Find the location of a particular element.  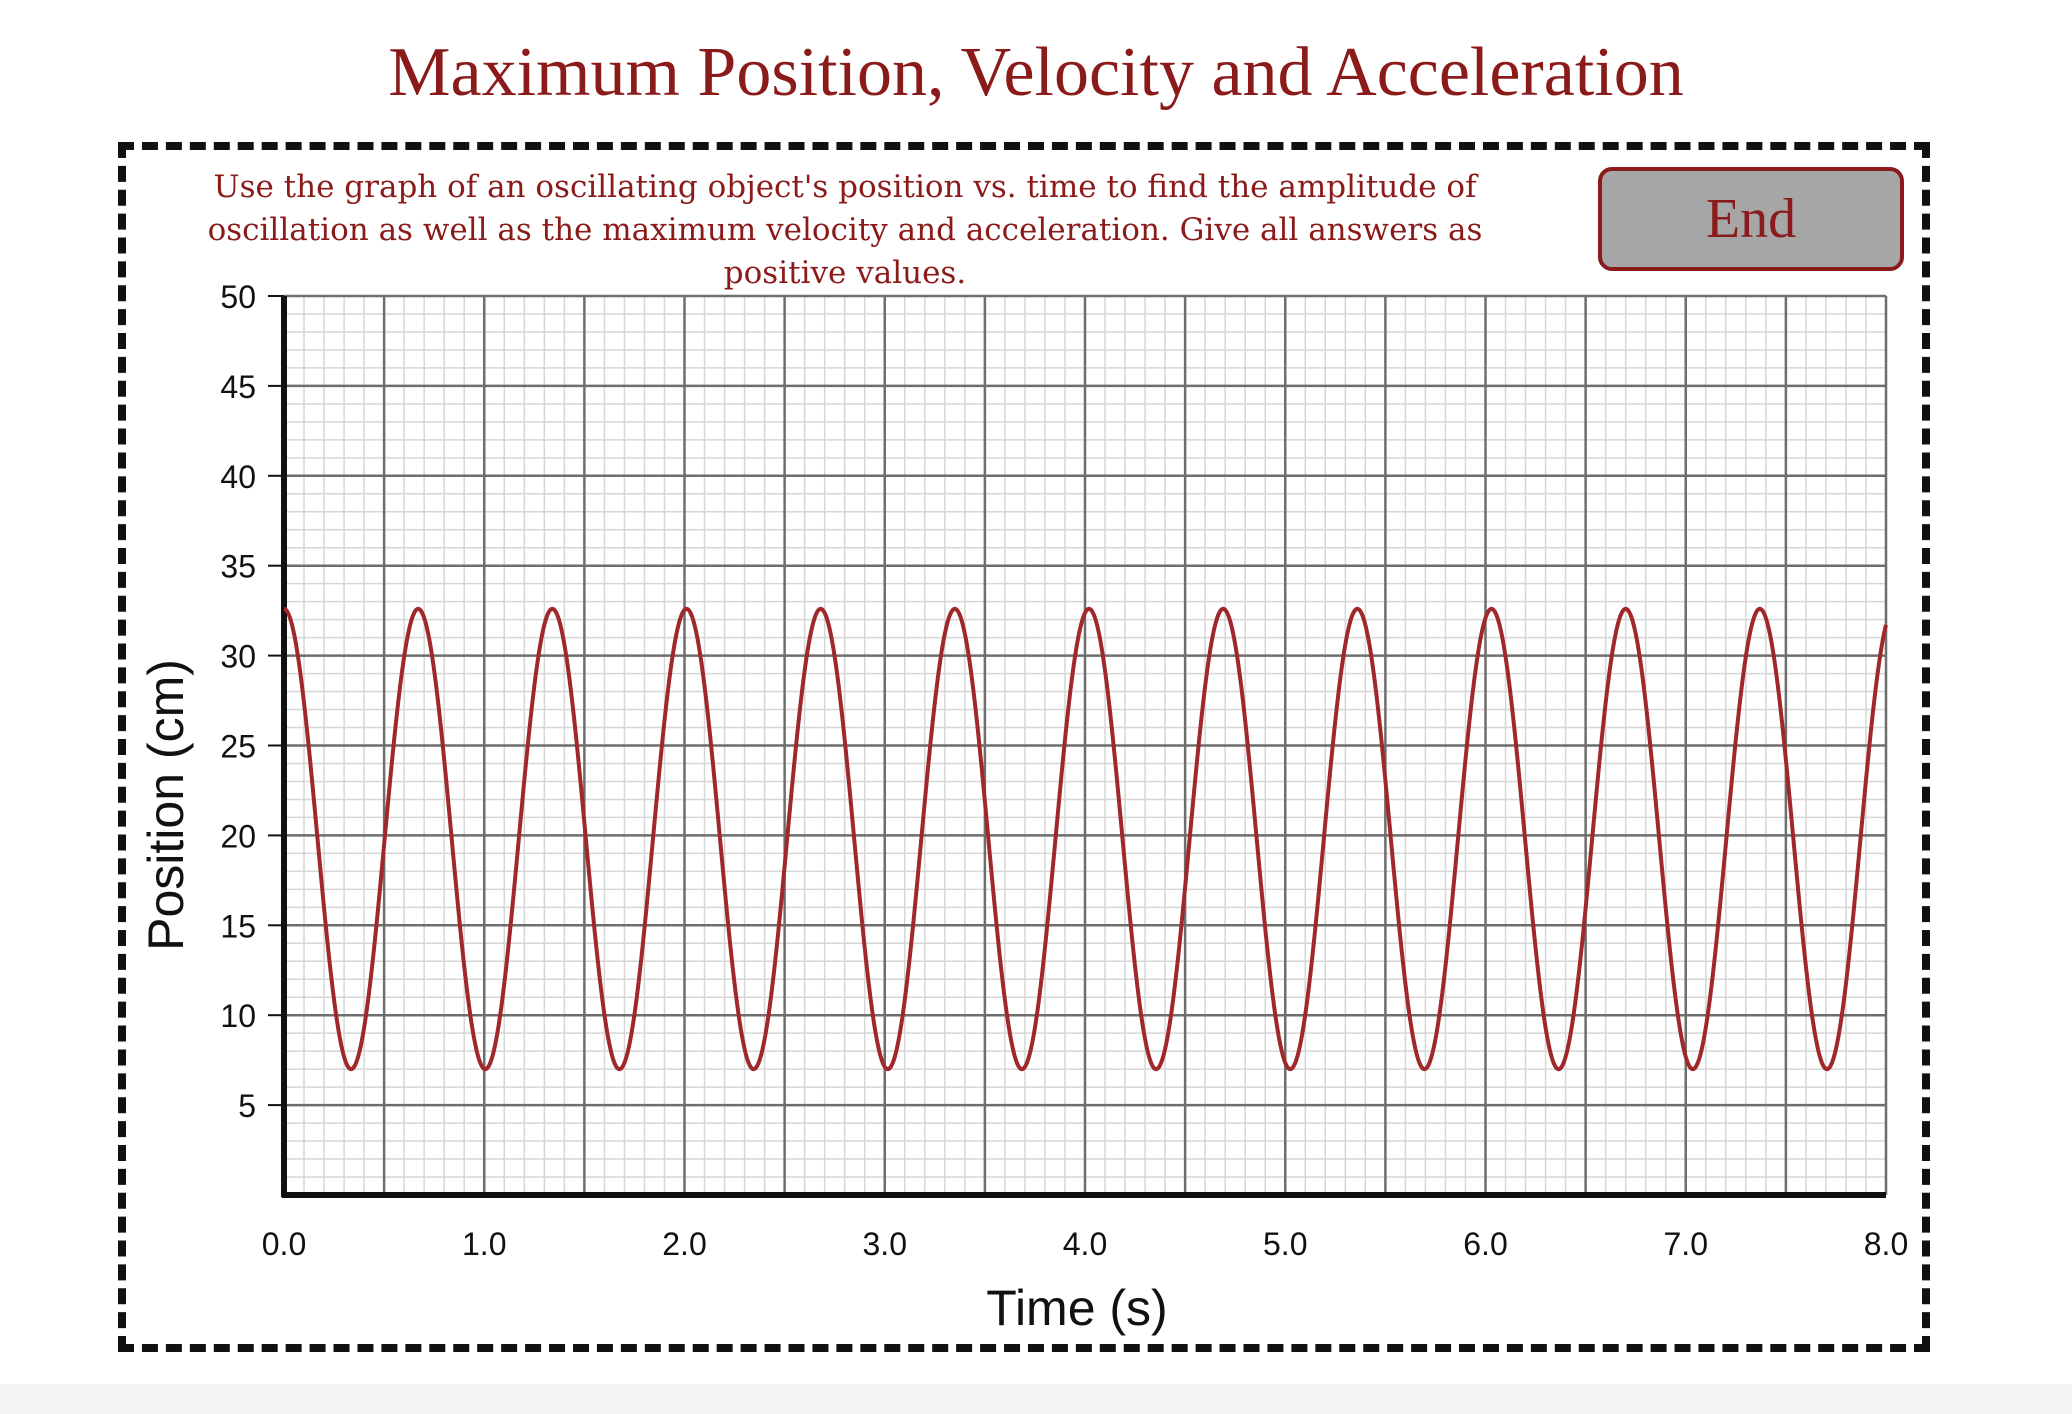

x-tick-label: 2.0 is located at coordinates (684, 1244).